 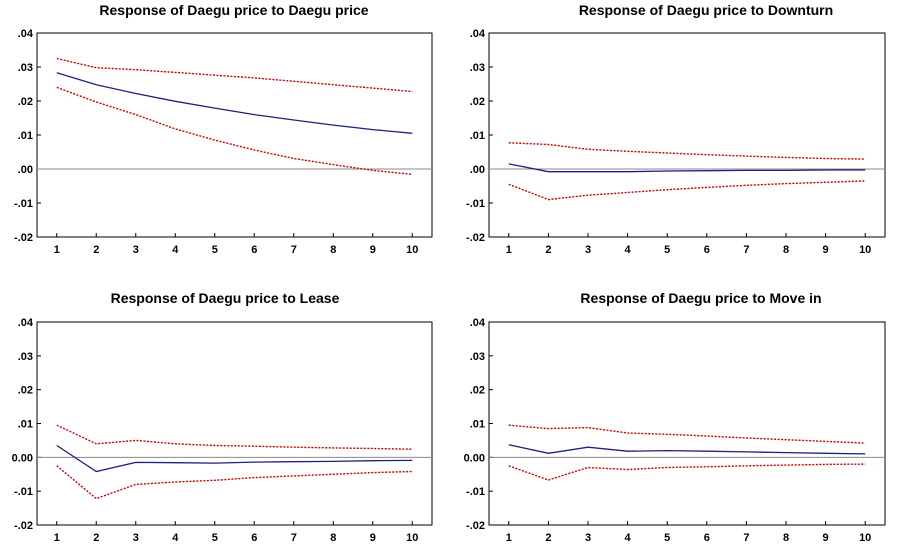 I want to click on chart-title: Response of Daegu price to Move in, so click(x=700, y=298).